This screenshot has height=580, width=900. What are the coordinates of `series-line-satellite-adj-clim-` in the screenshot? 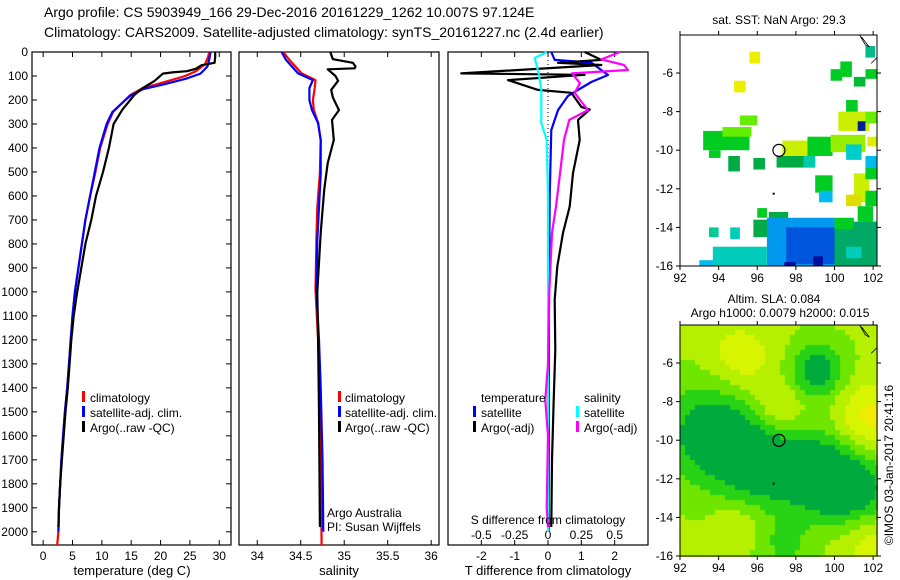 It's located at (134, 291).